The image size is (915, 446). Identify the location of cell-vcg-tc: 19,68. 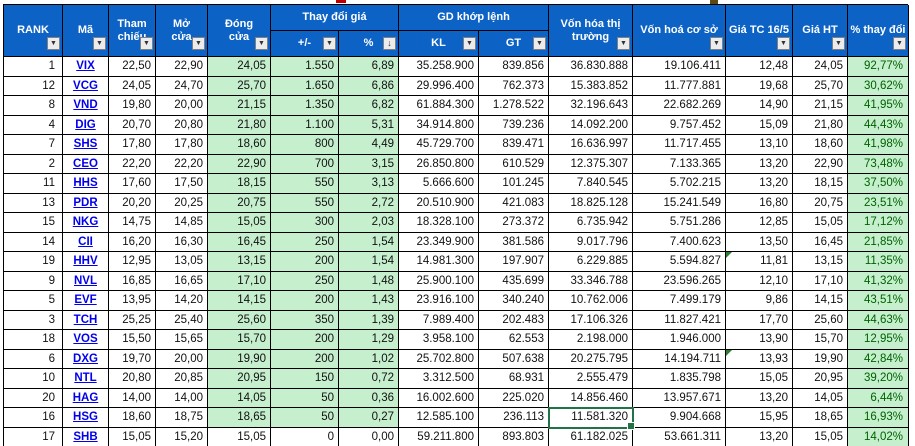
(759, 86).